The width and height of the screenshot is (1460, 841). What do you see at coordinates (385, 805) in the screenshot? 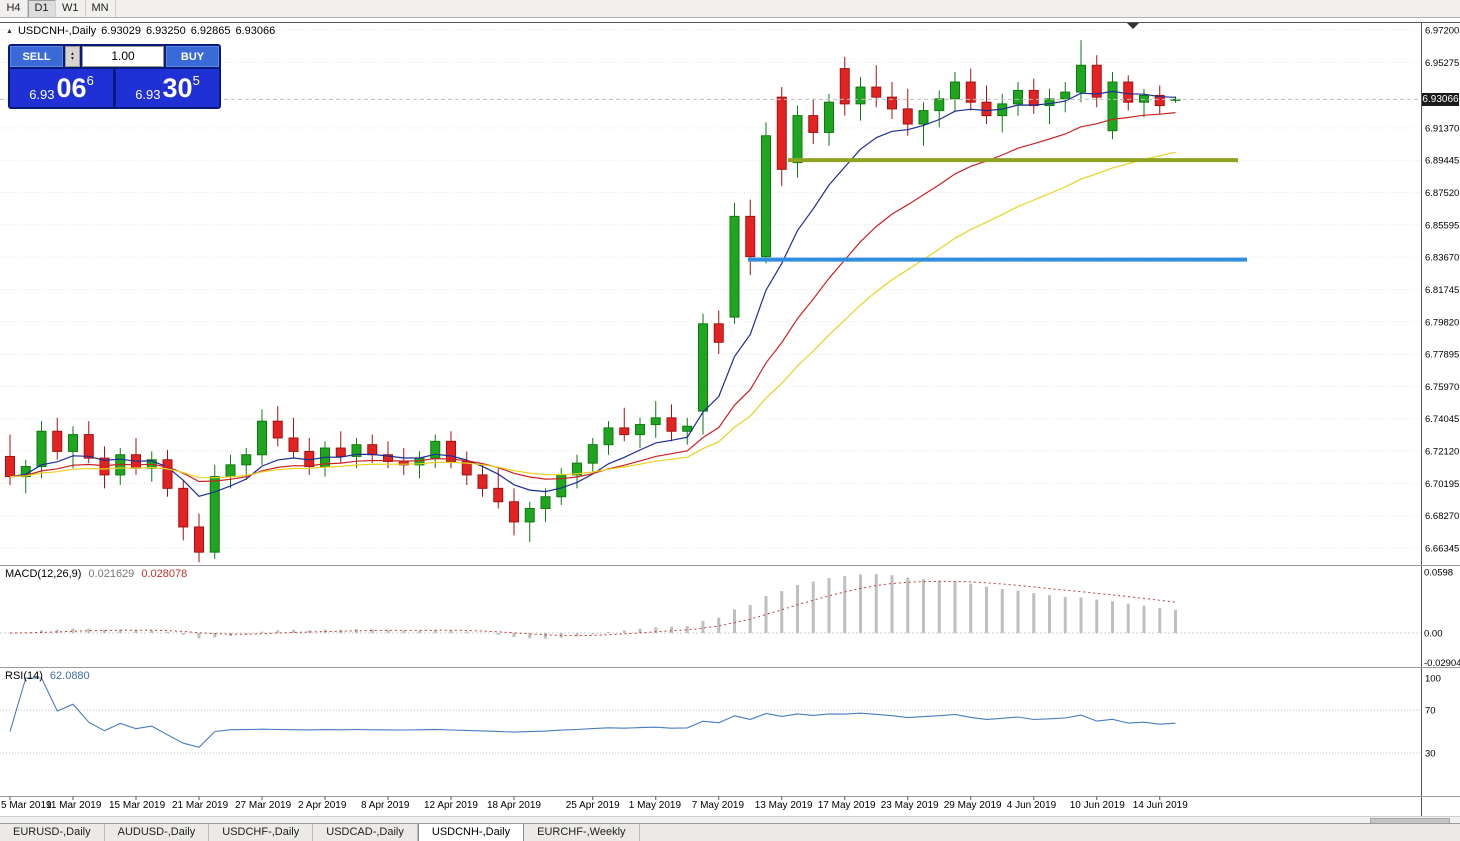
I see `time-axis-label: 8 Apr 2019` at bounding box center [385, 805].